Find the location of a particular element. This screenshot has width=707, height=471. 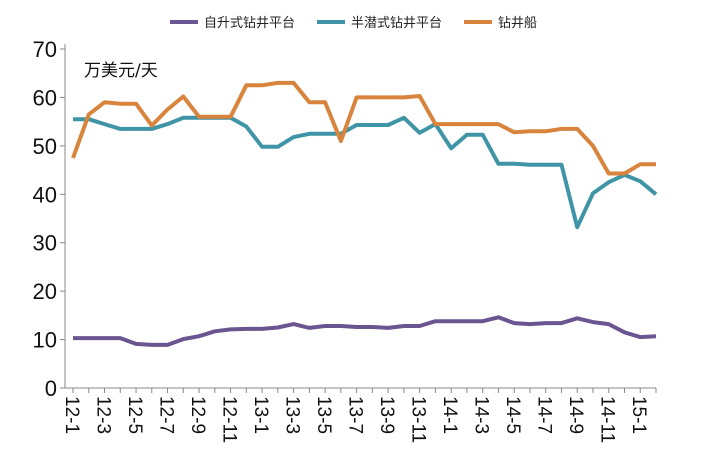

legend-label: 钻井船 is located at coordinates (518, 23).